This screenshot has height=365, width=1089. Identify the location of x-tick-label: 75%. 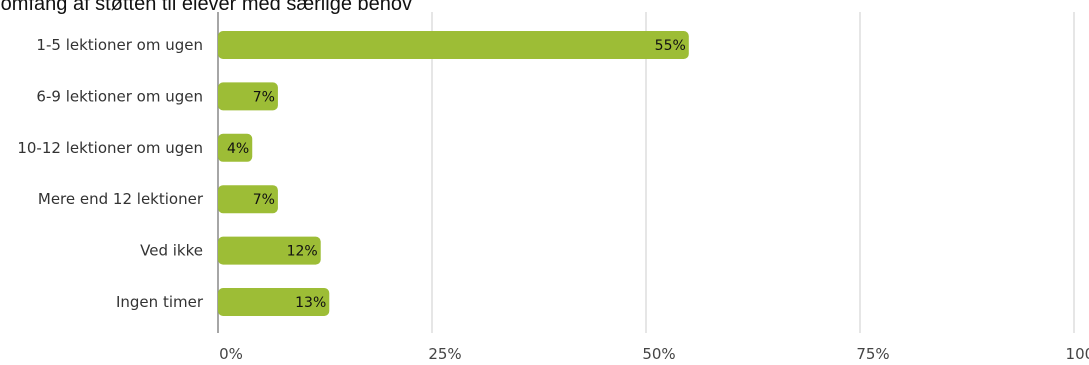
(872, 354).